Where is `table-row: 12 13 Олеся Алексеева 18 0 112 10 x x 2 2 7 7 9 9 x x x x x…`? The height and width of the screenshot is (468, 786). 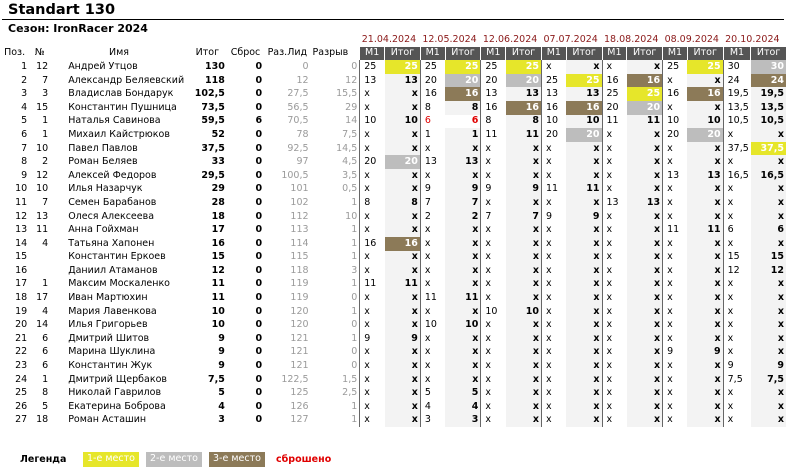
table-row: 12 13 Олеся Алексеева 18 0 112 10 x x 2 2 7 7 9 9 x x x x x… is located at coordinates (393, 216).